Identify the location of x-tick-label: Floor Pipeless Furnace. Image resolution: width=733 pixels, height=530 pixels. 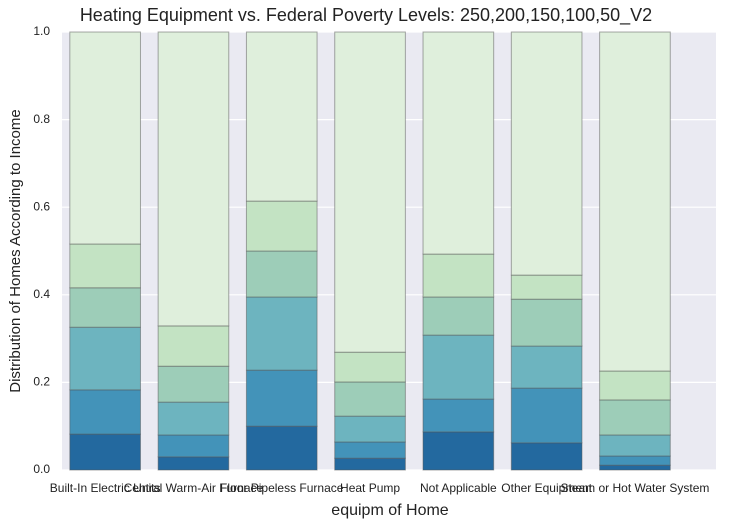
(282, 488).